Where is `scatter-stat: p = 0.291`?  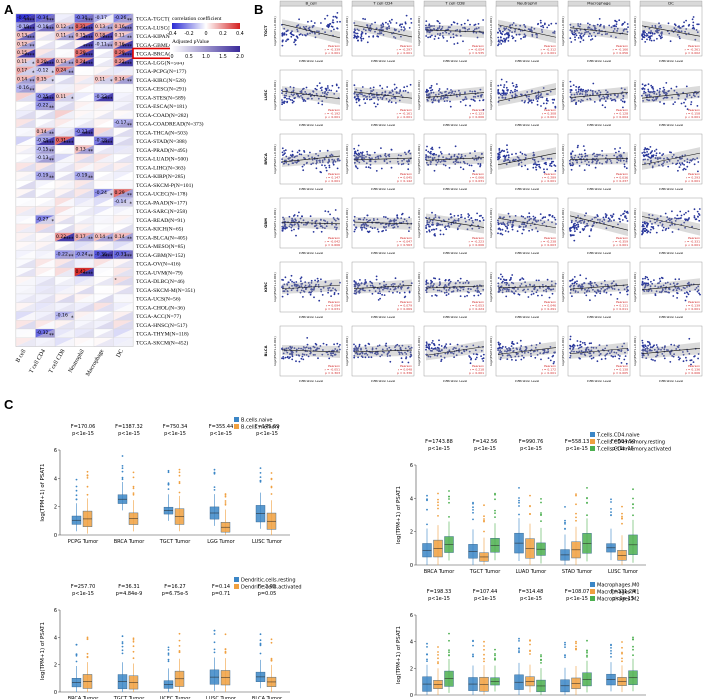
scatter-stat: p = 0.291 is located at coordinates (548, 309).